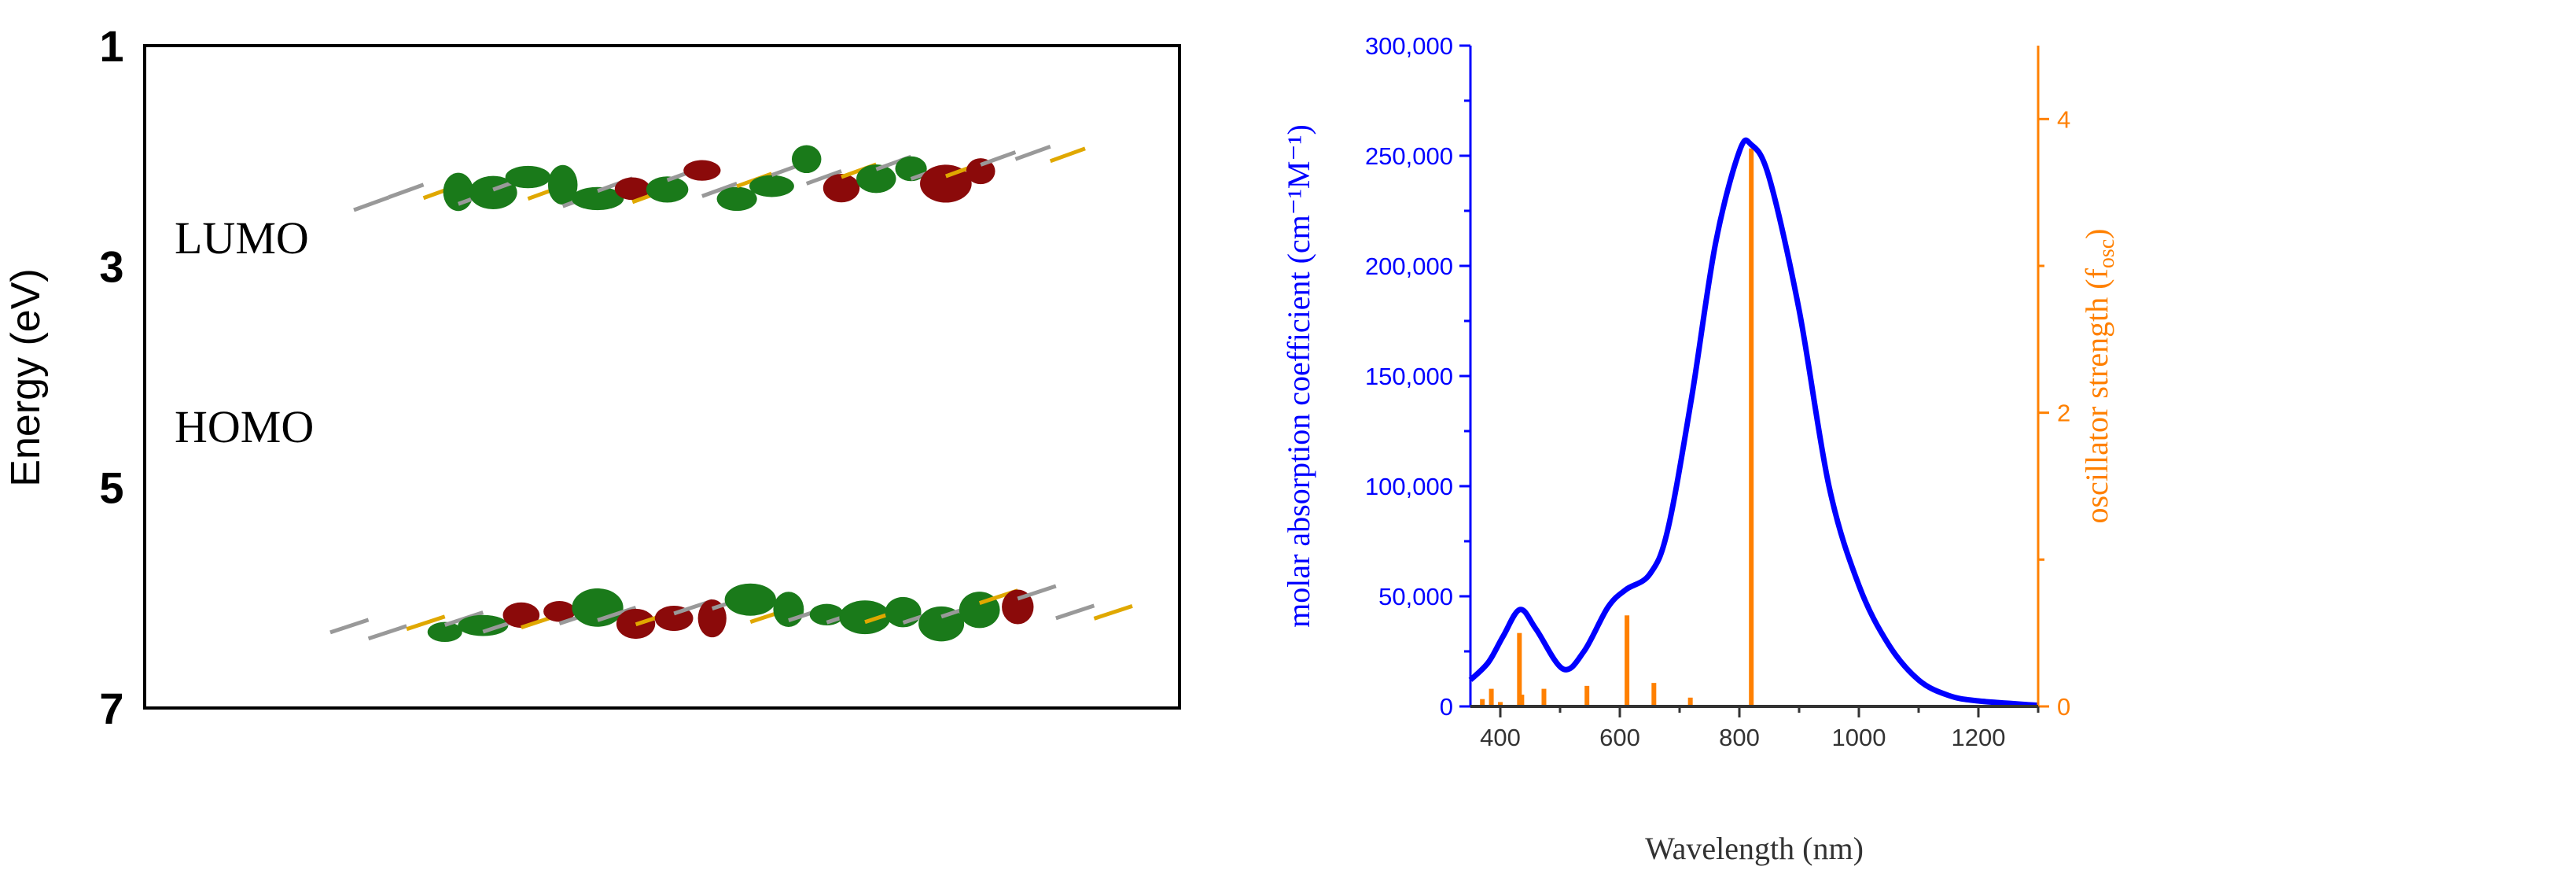  I want to click on energy-tick-label: 7, so click(111, 708).